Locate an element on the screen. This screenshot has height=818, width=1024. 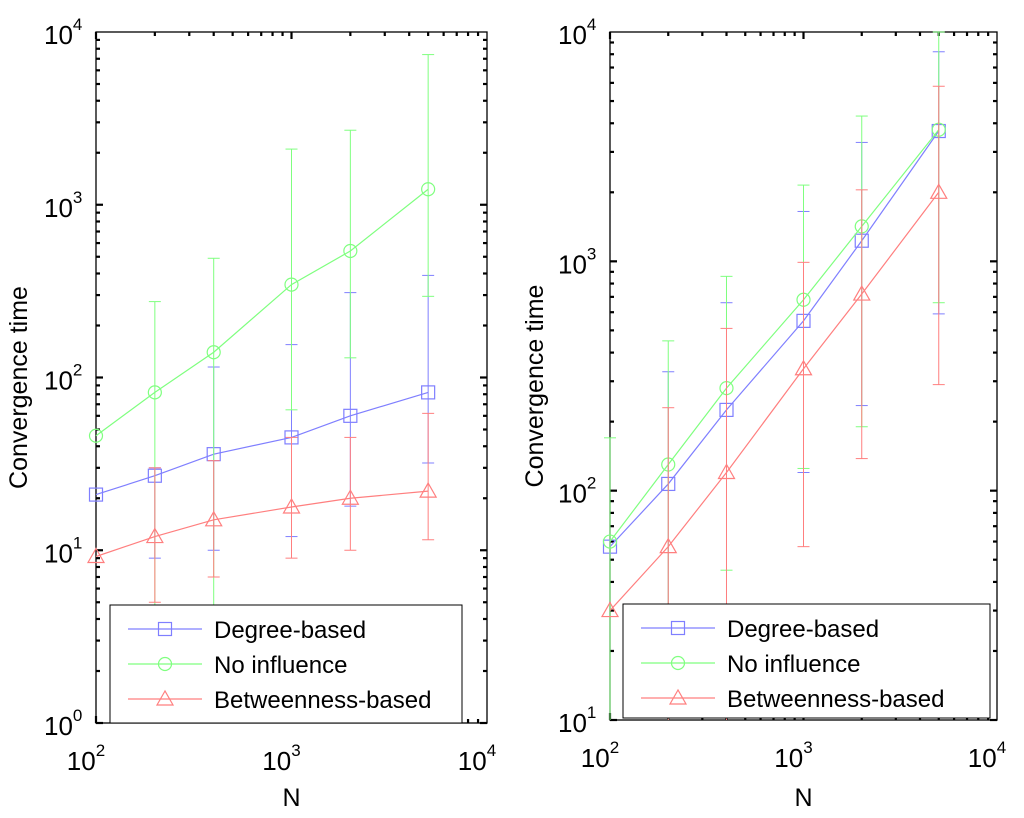
y-tick-label: 10⁰ is located at coordinates (63, 723).